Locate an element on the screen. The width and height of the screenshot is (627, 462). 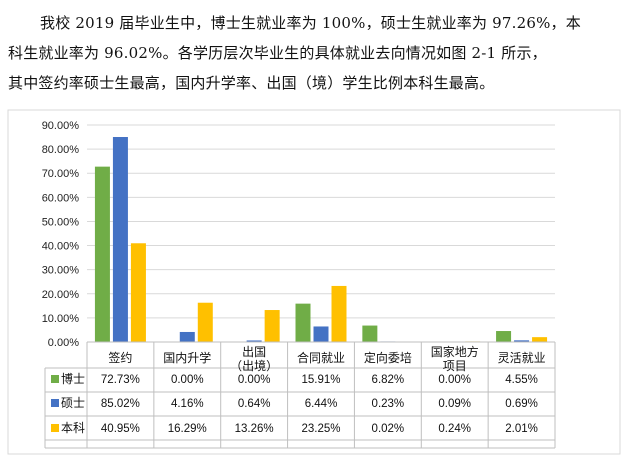
y-tick-label: 10.00% is located at coordinates (61, 319).